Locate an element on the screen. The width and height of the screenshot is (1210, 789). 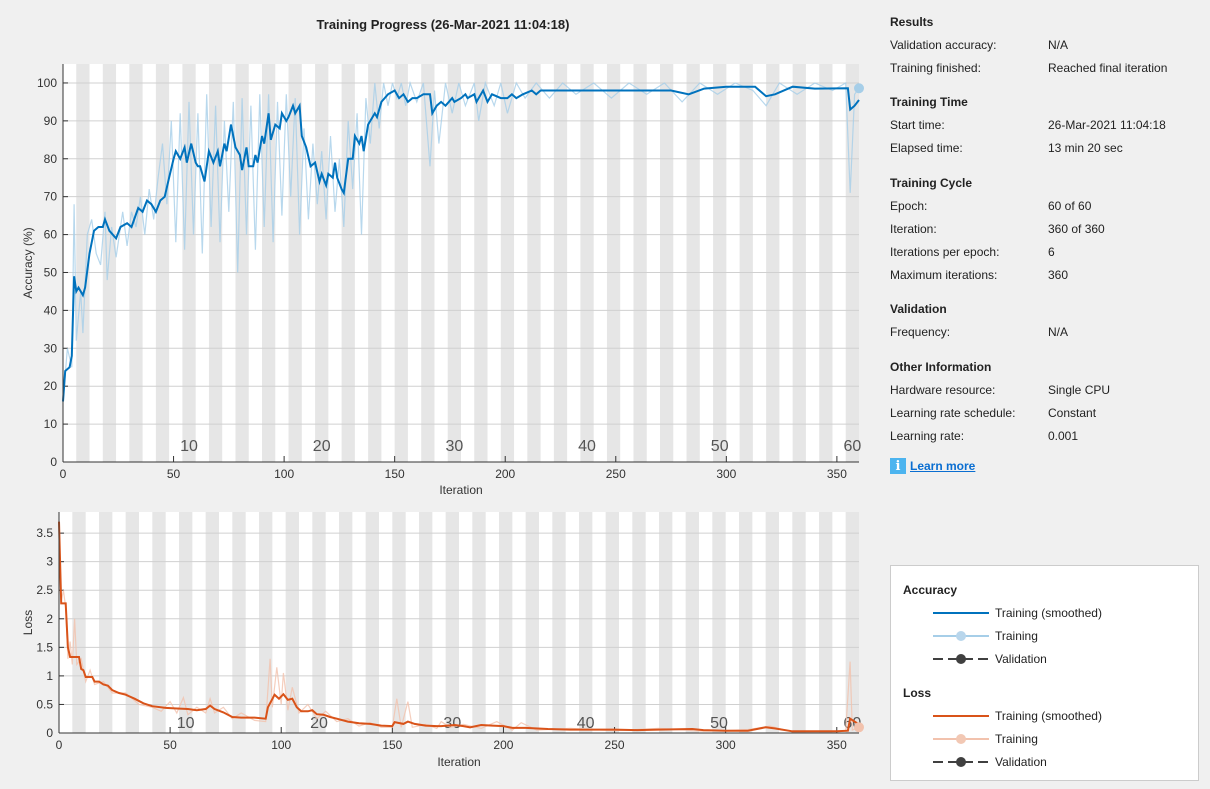
epoch-label: 20 is located at coordinates (319, 723).